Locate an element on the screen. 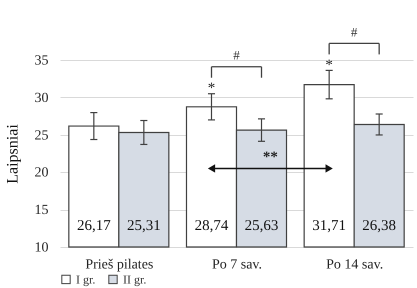  x-tick-label: Po 14 sav. is located at coordinates (355, 265).